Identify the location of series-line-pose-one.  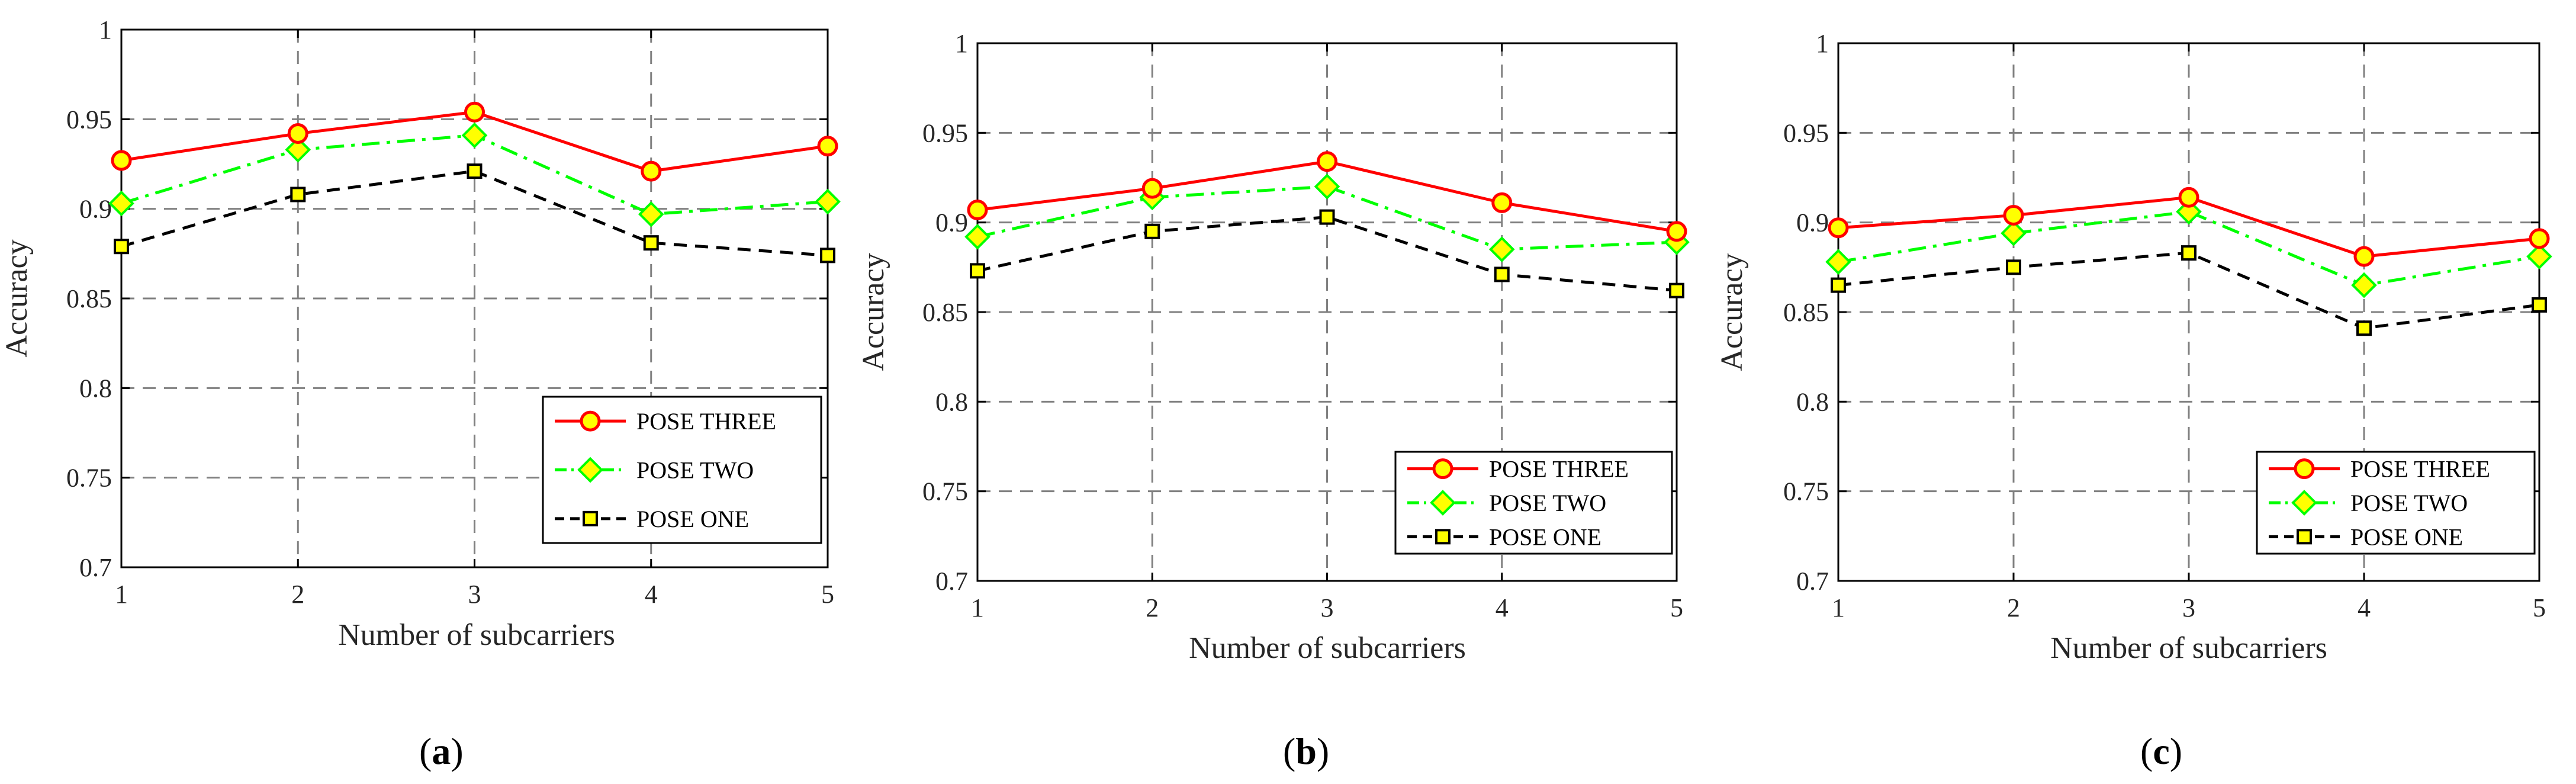
(1327, 254).